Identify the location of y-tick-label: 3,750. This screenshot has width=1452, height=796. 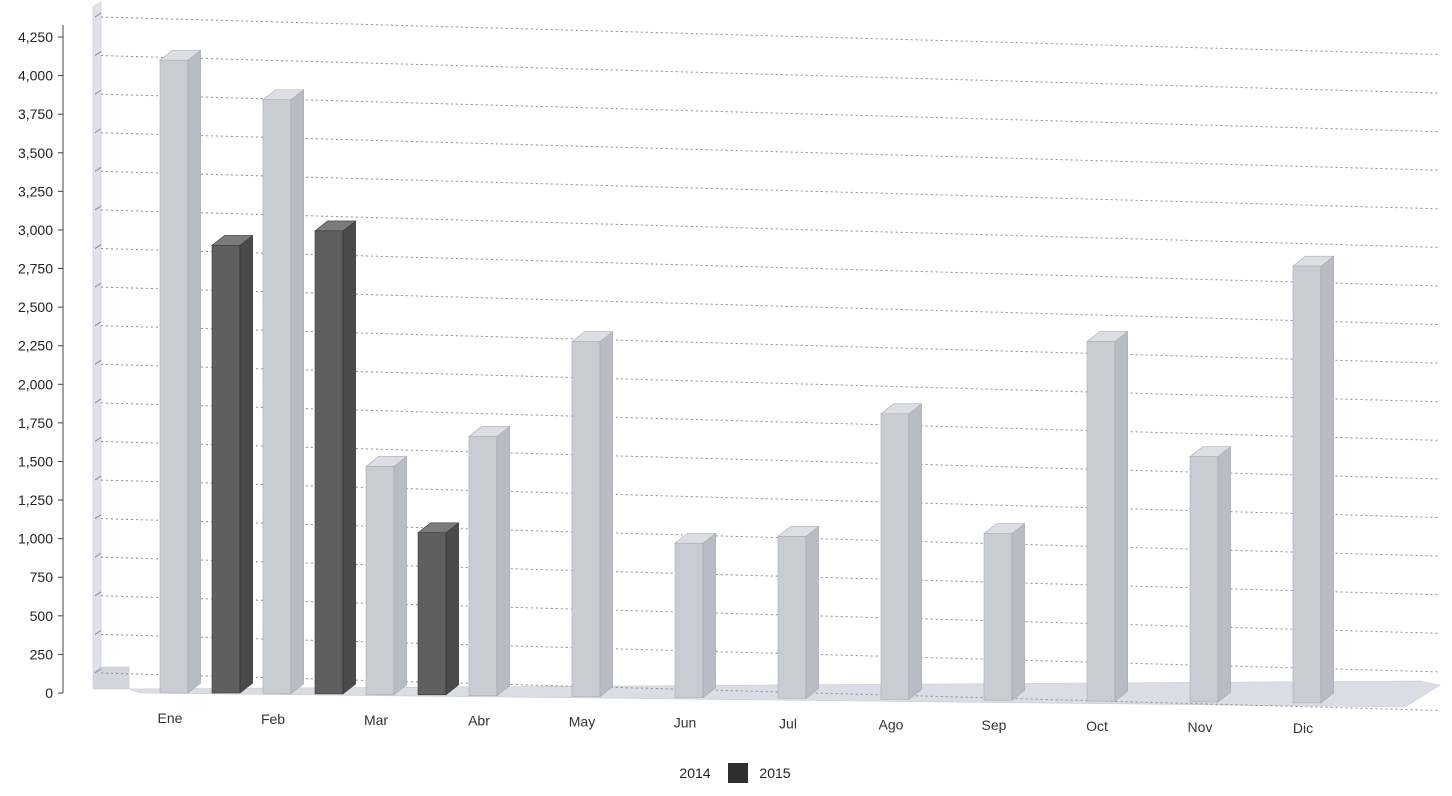
(35, 114).